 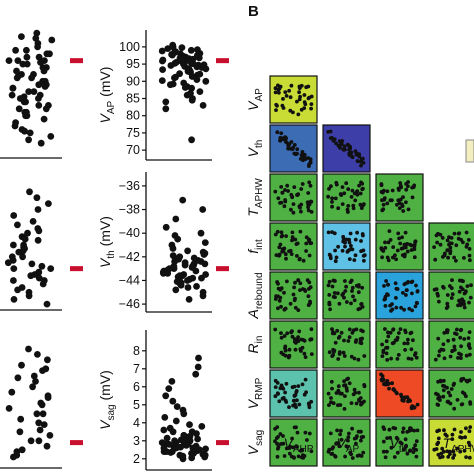 What do you see at coordinates (346, 442) in the screenshot?
I see `matrix-cell-r8-c2` at bounding box center [346, 442].